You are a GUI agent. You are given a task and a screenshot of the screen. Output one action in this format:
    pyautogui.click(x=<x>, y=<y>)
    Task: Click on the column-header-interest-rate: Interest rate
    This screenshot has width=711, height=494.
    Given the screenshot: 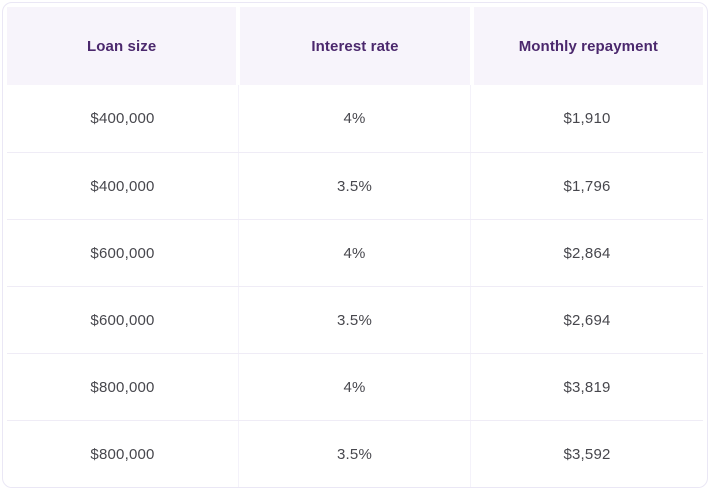 What is the action you would take?
    pyautogui.click(x=355, y=46)
    